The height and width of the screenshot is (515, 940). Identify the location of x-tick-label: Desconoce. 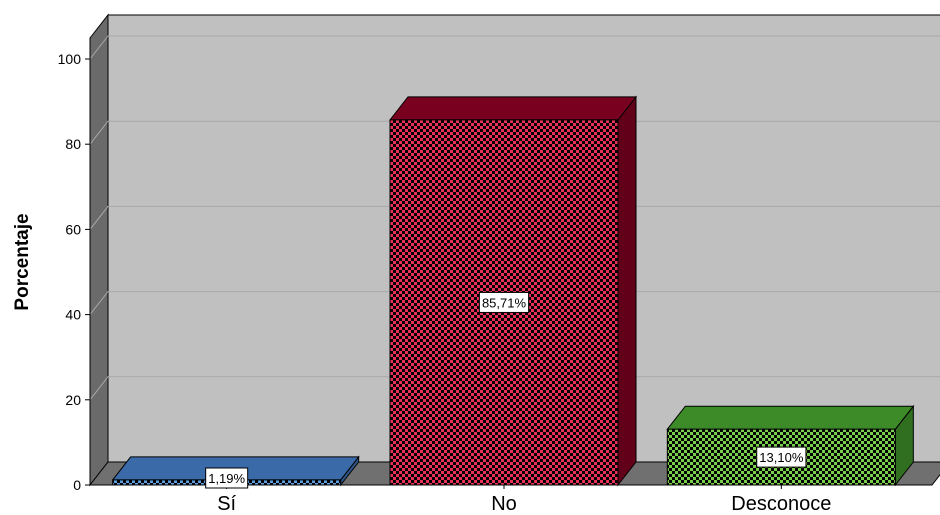
(781, 504).